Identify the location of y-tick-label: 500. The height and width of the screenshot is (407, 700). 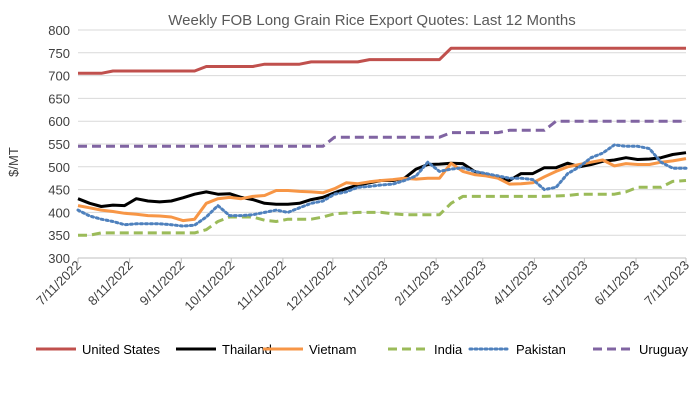
(59, 167).